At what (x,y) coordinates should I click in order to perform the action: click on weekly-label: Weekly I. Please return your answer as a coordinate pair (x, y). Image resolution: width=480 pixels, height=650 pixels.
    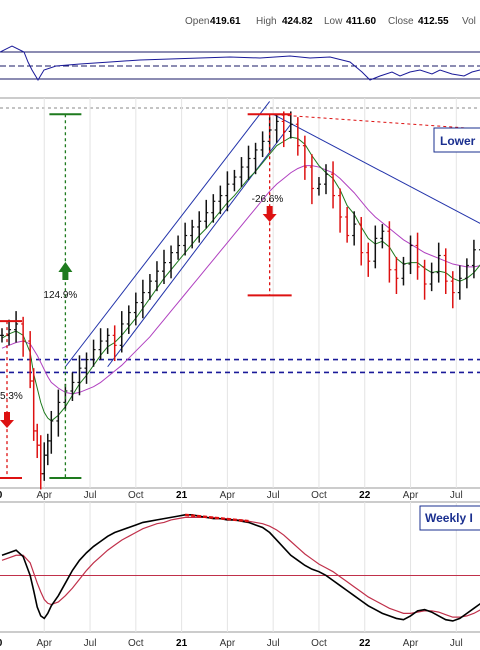
    Looking at the image, I should click on (449, 518).